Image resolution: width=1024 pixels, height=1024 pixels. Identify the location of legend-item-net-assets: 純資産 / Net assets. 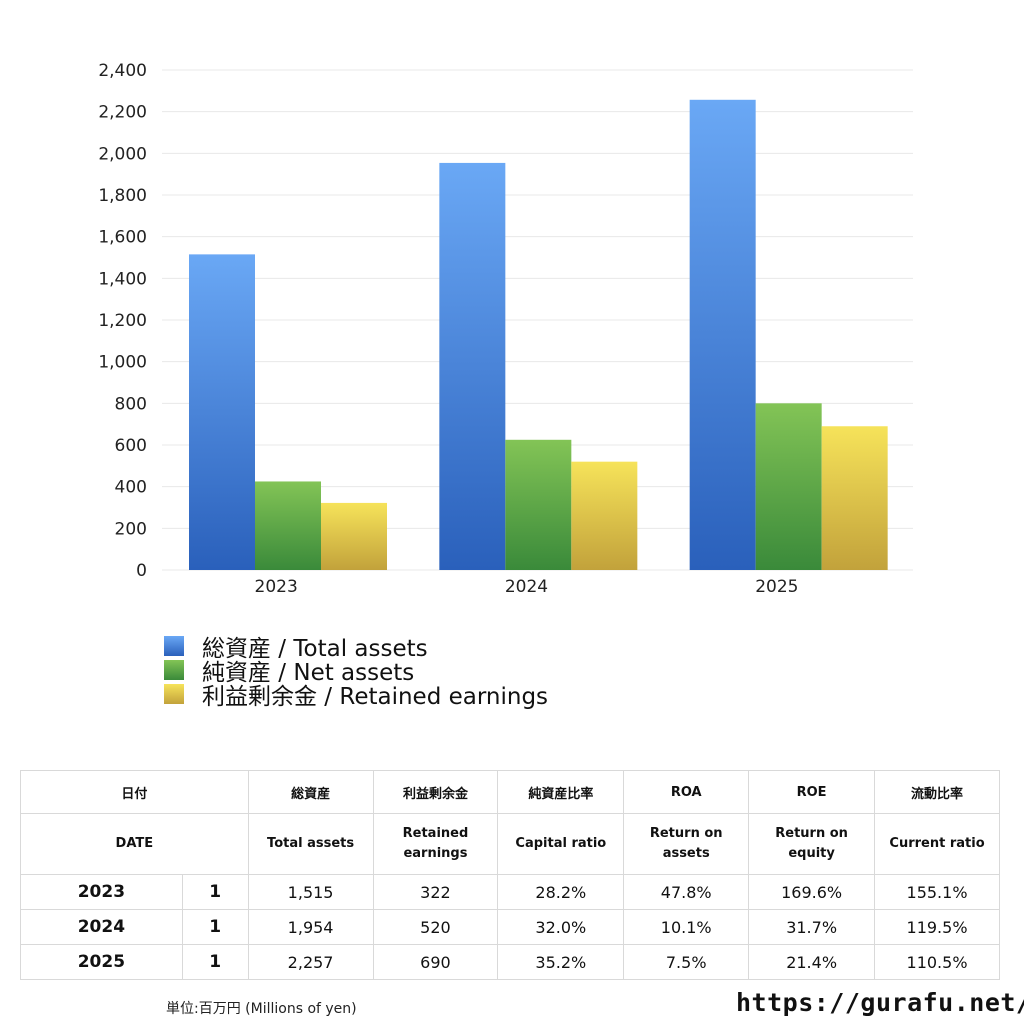
(356, 672).